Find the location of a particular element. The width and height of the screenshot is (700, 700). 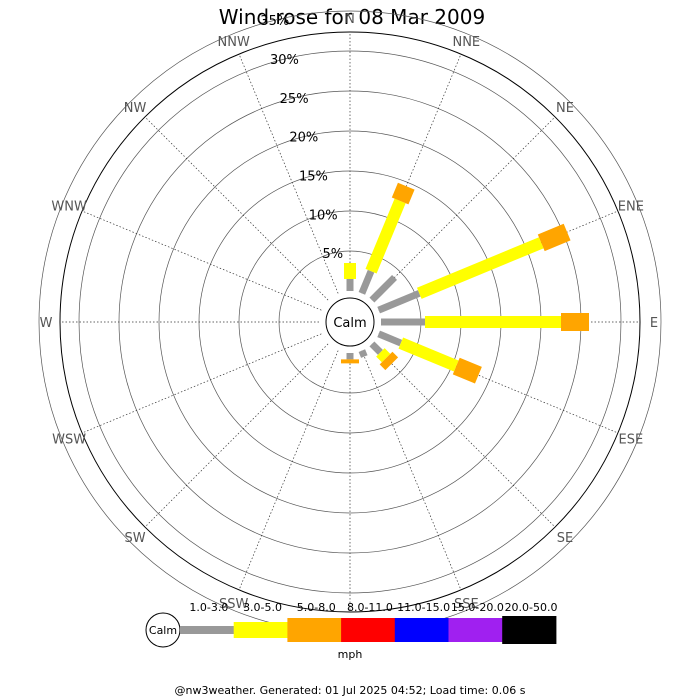

ring-label: 15% is located at coordinates (313, 176).